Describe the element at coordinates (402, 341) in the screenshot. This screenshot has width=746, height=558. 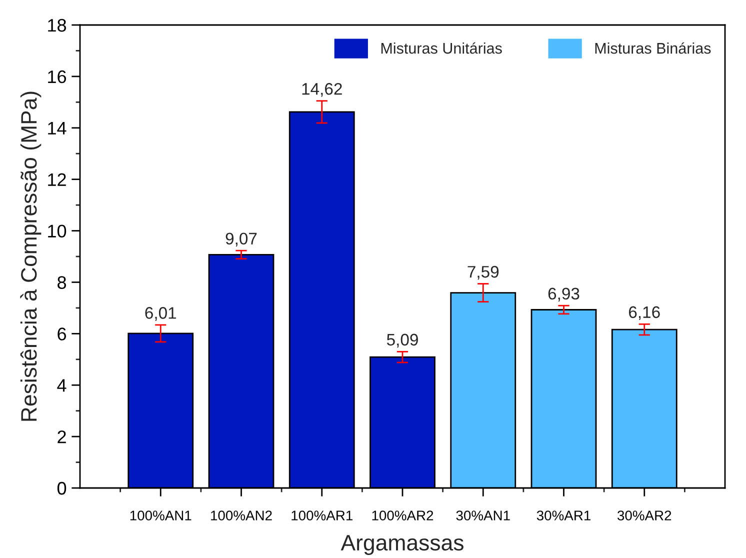
I see `data-label: 5,09` at that location.